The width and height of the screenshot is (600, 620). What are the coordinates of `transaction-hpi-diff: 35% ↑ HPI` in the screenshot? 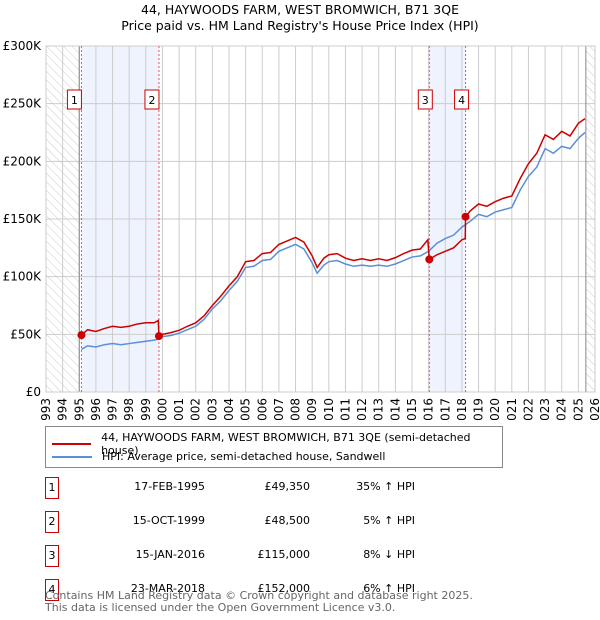 It's located at (385, 486).